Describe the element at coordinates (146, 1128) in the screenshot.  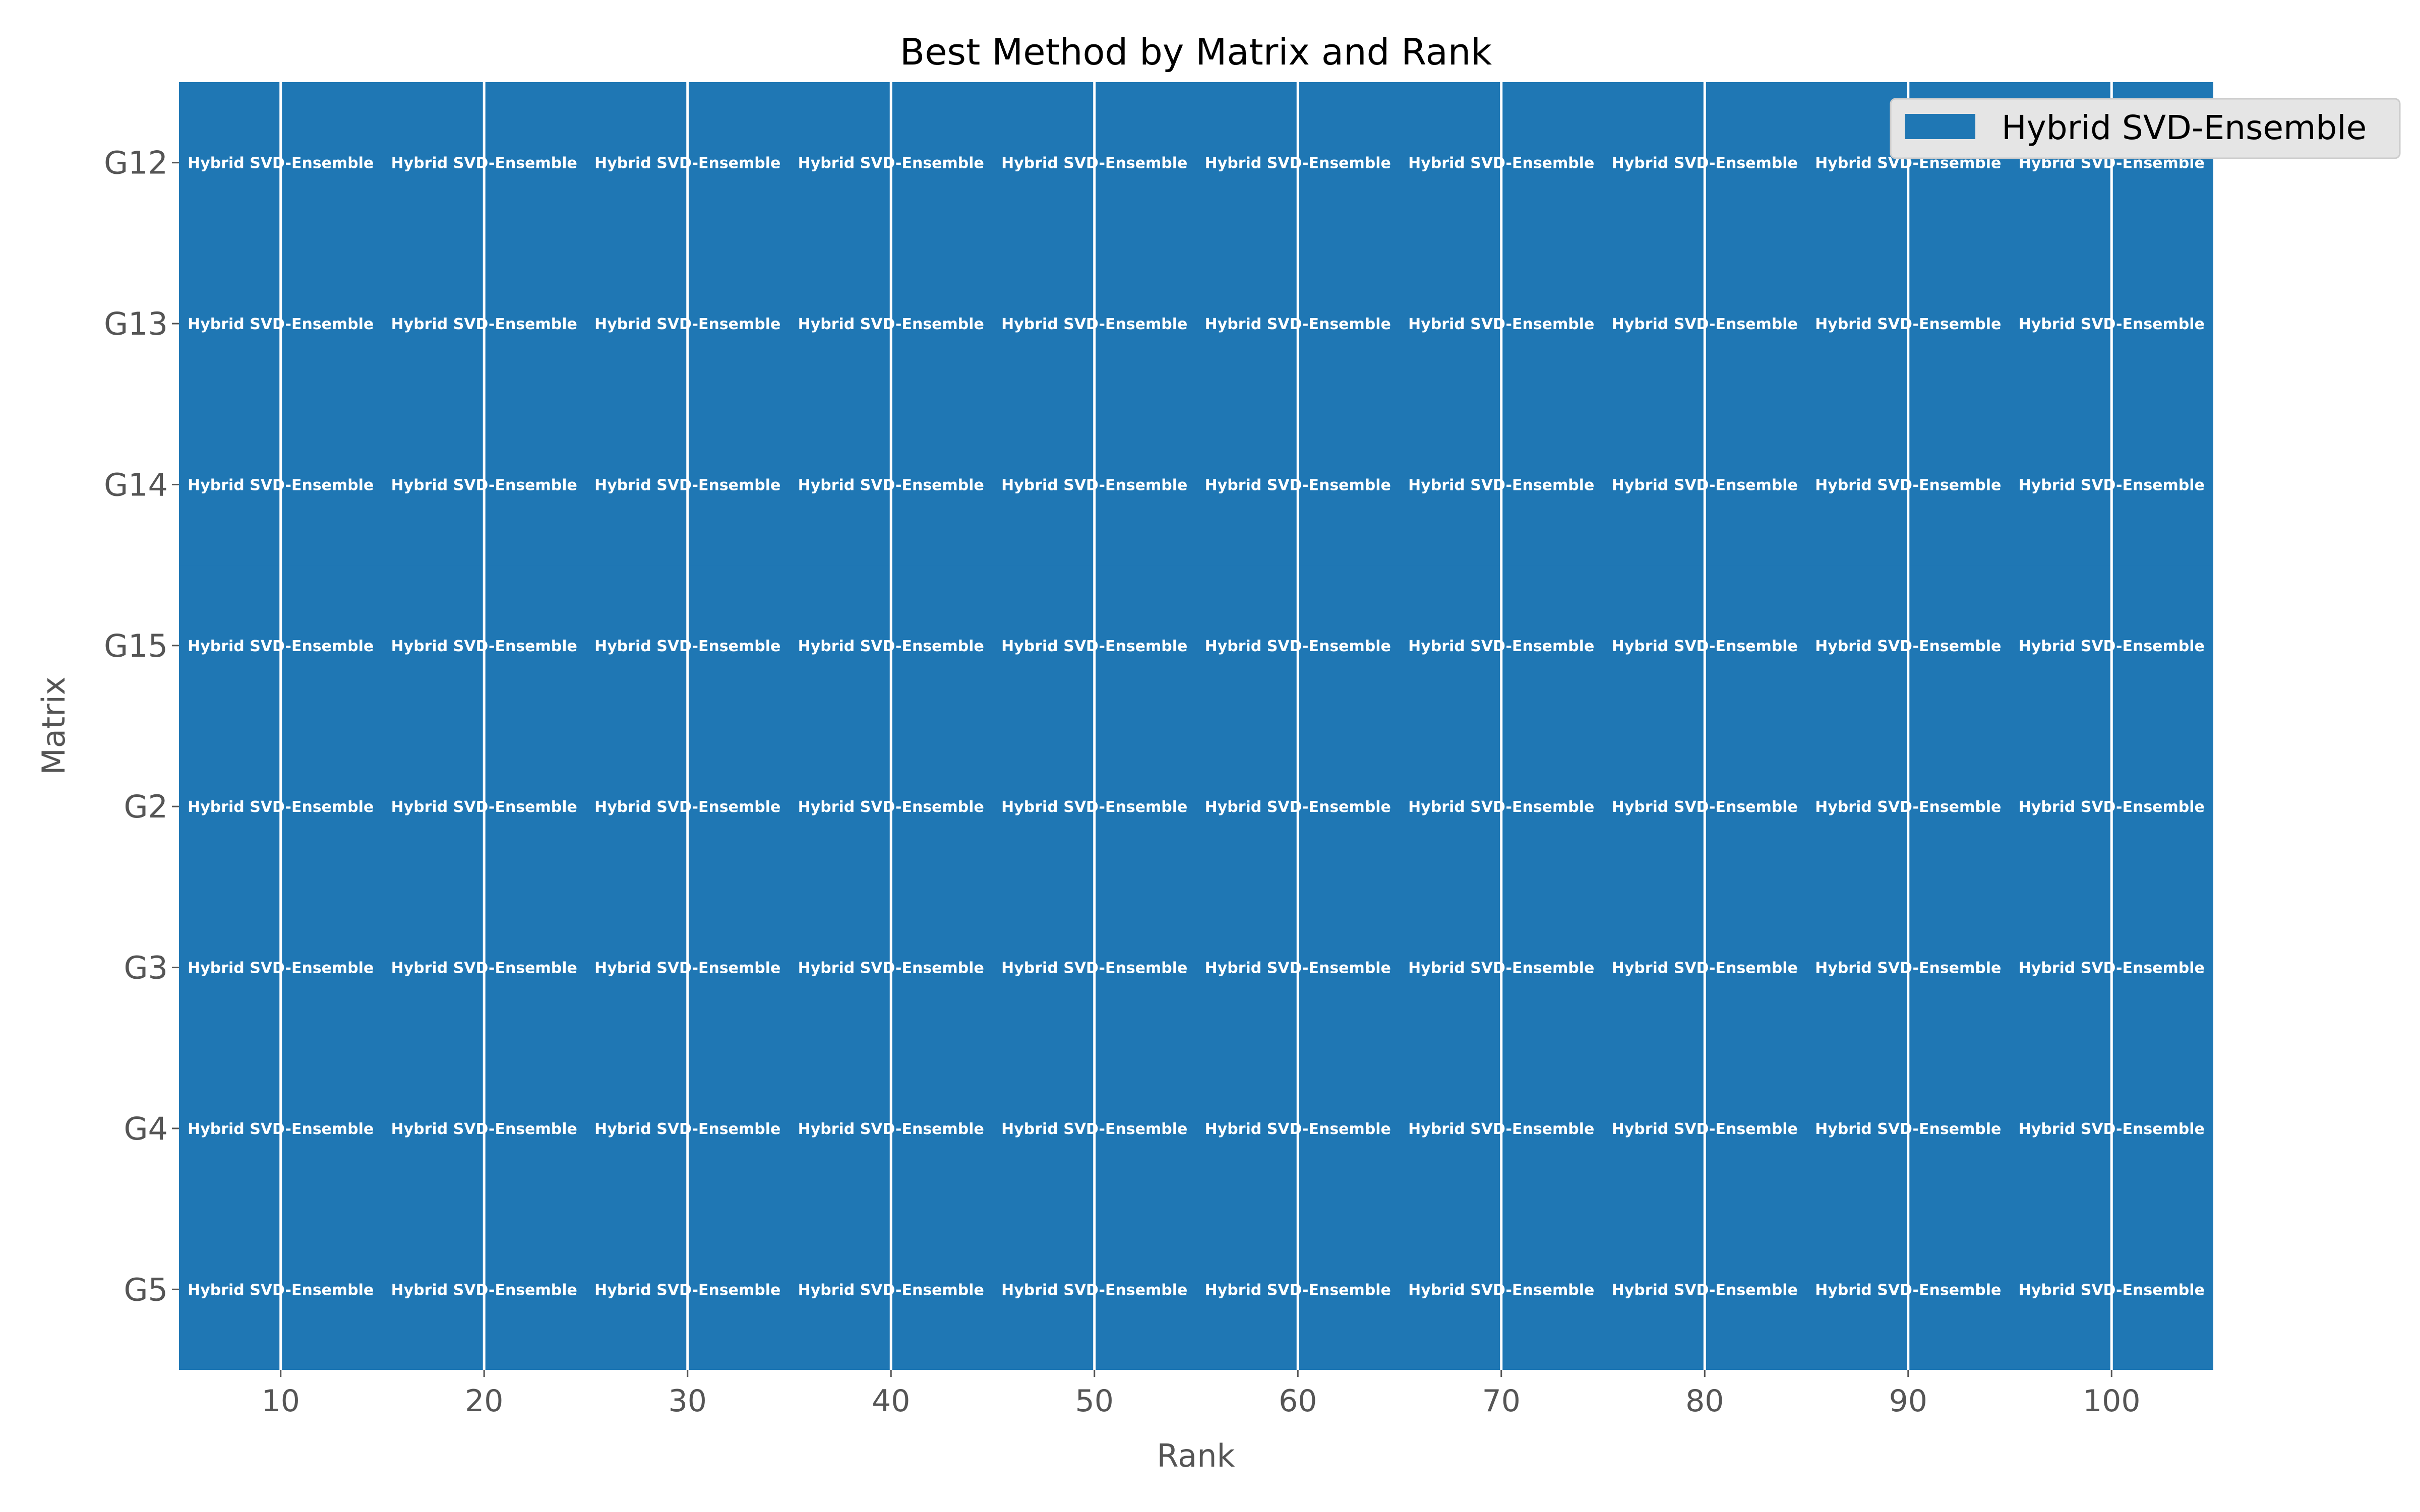
I see `y-tick-label: G4` at that location.